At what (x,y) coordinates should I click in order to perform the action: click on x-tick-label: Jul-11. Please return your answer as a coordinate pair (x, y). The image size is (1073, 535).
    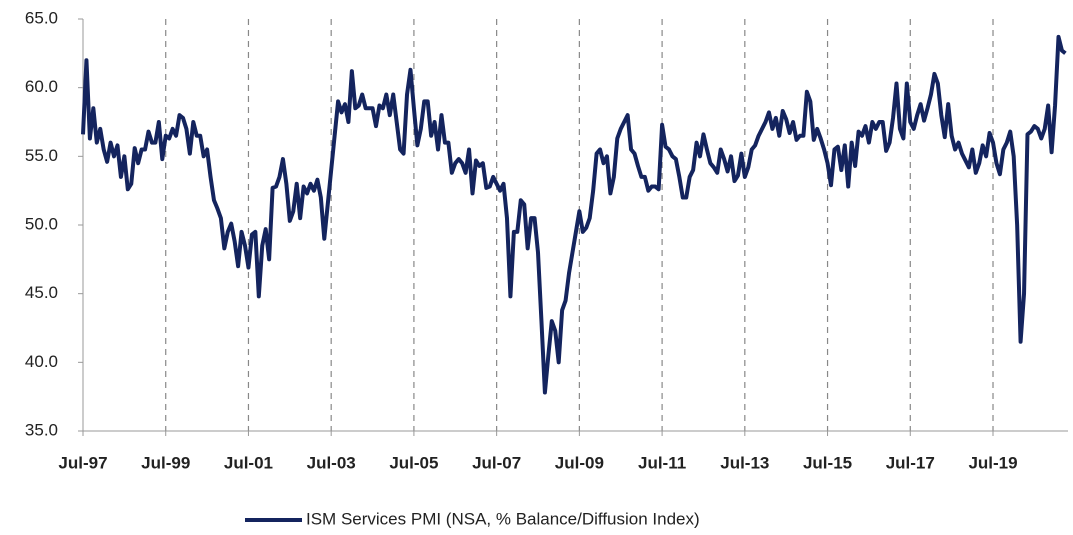
    Looking at the image, I should click on (662, 462).